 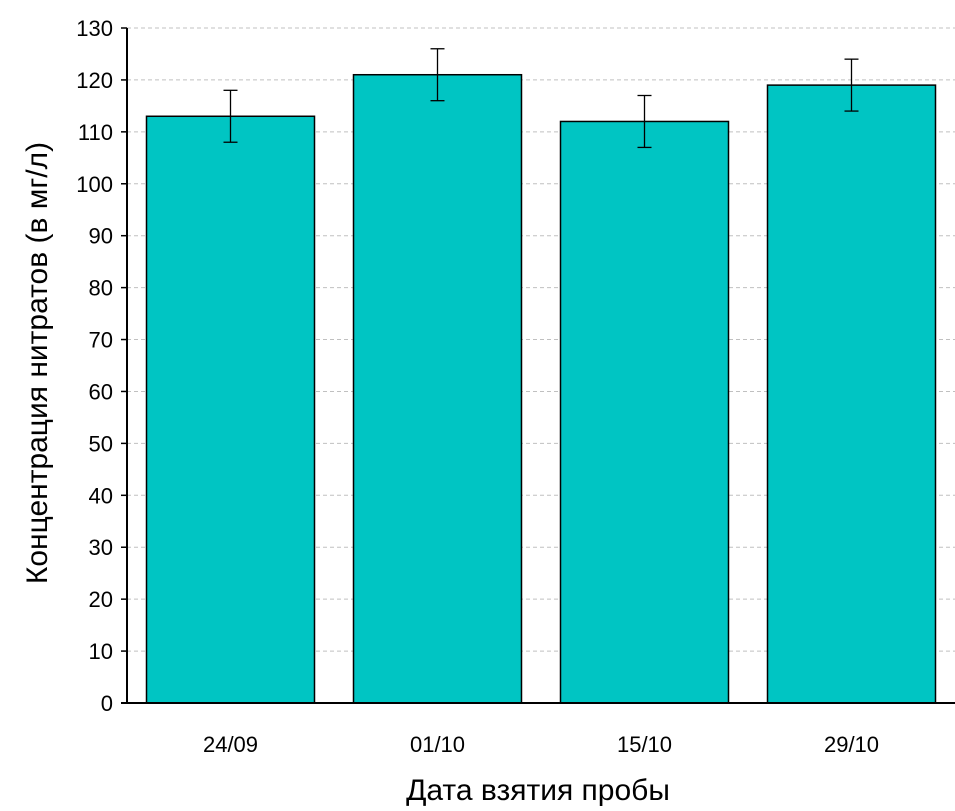 What do you see at coordinates (95, 132) in the screenshot?
I see `y-tick-label: 110` at bounding box center [95, 132].